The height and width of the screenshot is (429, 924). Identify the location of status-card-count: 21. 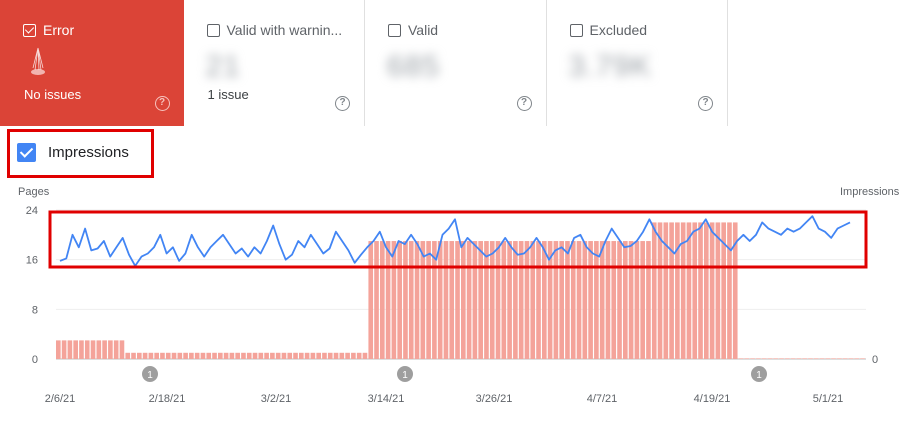
(223, 66).